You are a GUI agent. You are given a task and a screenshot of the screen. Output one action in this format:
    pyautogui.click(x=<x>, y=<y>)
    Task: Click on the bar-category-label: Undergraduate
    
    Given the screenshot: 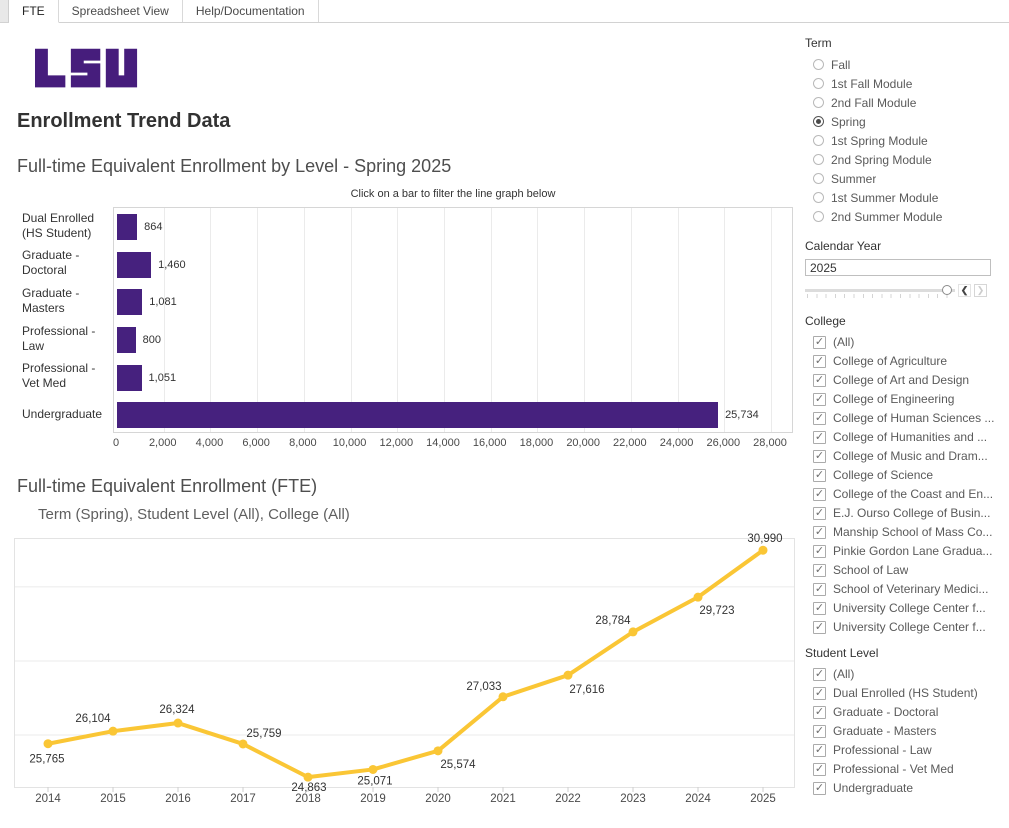 What is the action you would take?
    pyautogui.click(x=62, y=413)
    